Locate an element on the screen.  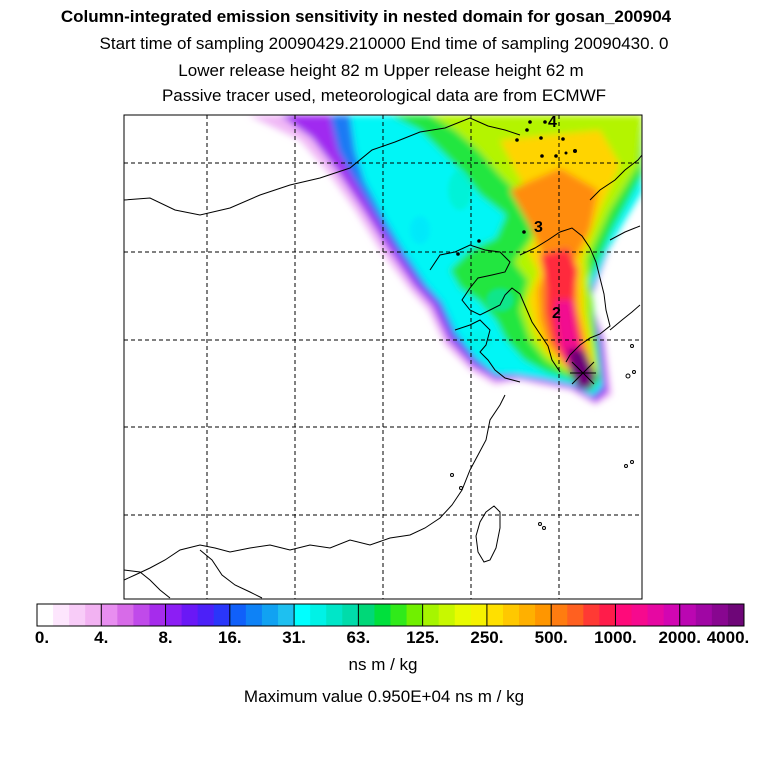
colorbar-label: 8. is located at coordinates (165, 637).